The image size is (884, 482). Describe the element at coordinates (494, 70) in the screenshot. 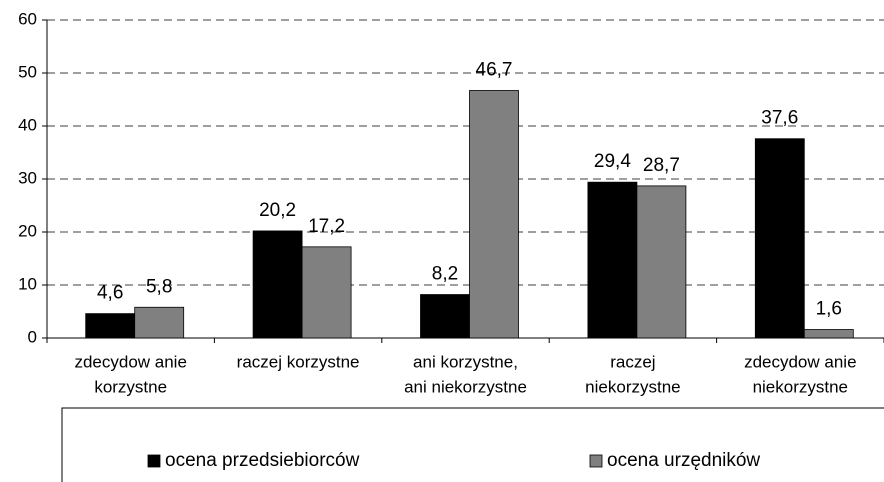

I see `value-label: 46,7` at that location.